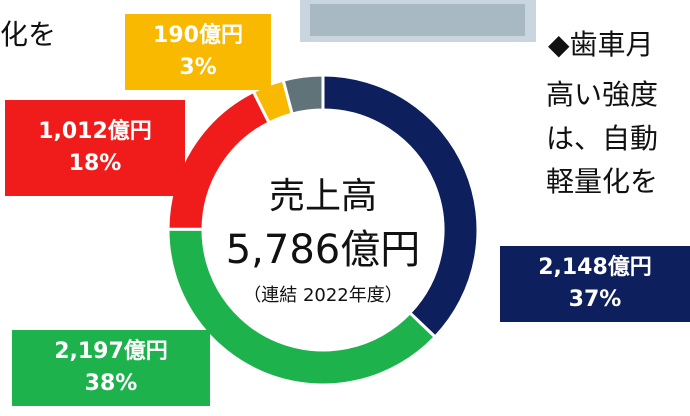  What do you see at coordinates (323, 196) in the screenshot?
I see `center-title: 売上高` at bounding box center [323, 196].